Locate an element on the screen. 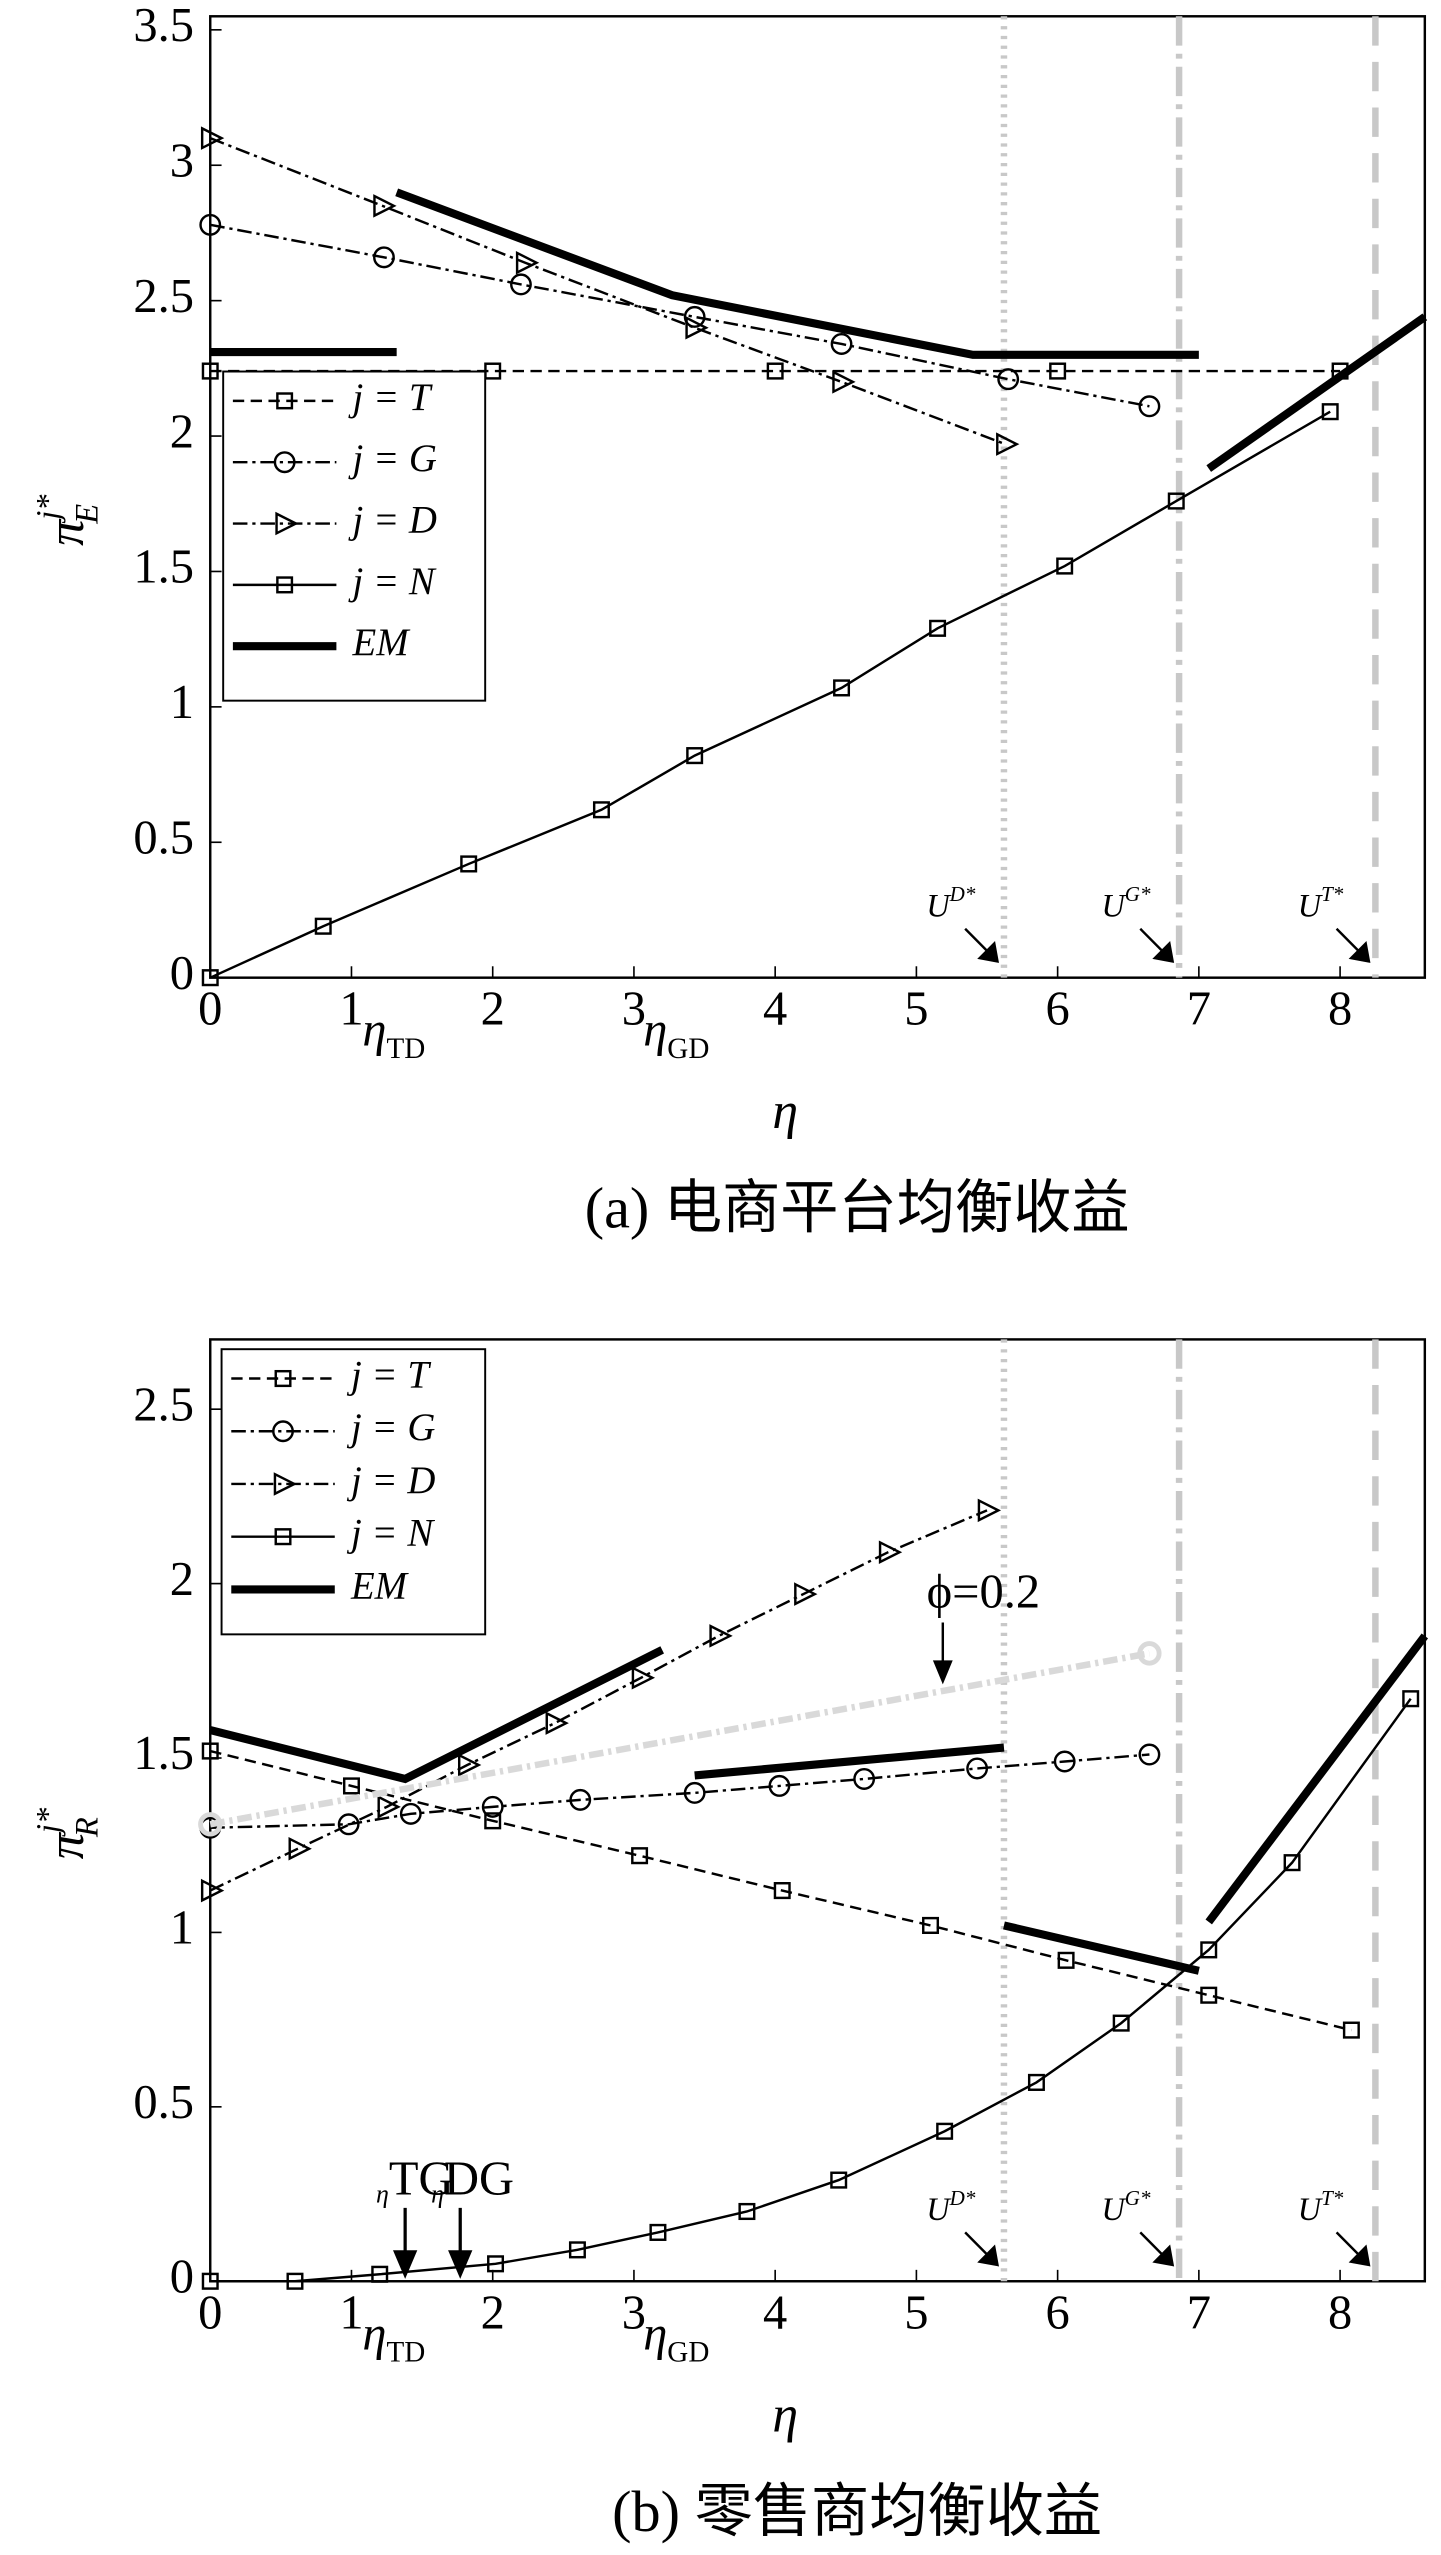  threshold-arrow is located at coordinates (1353, 2249).